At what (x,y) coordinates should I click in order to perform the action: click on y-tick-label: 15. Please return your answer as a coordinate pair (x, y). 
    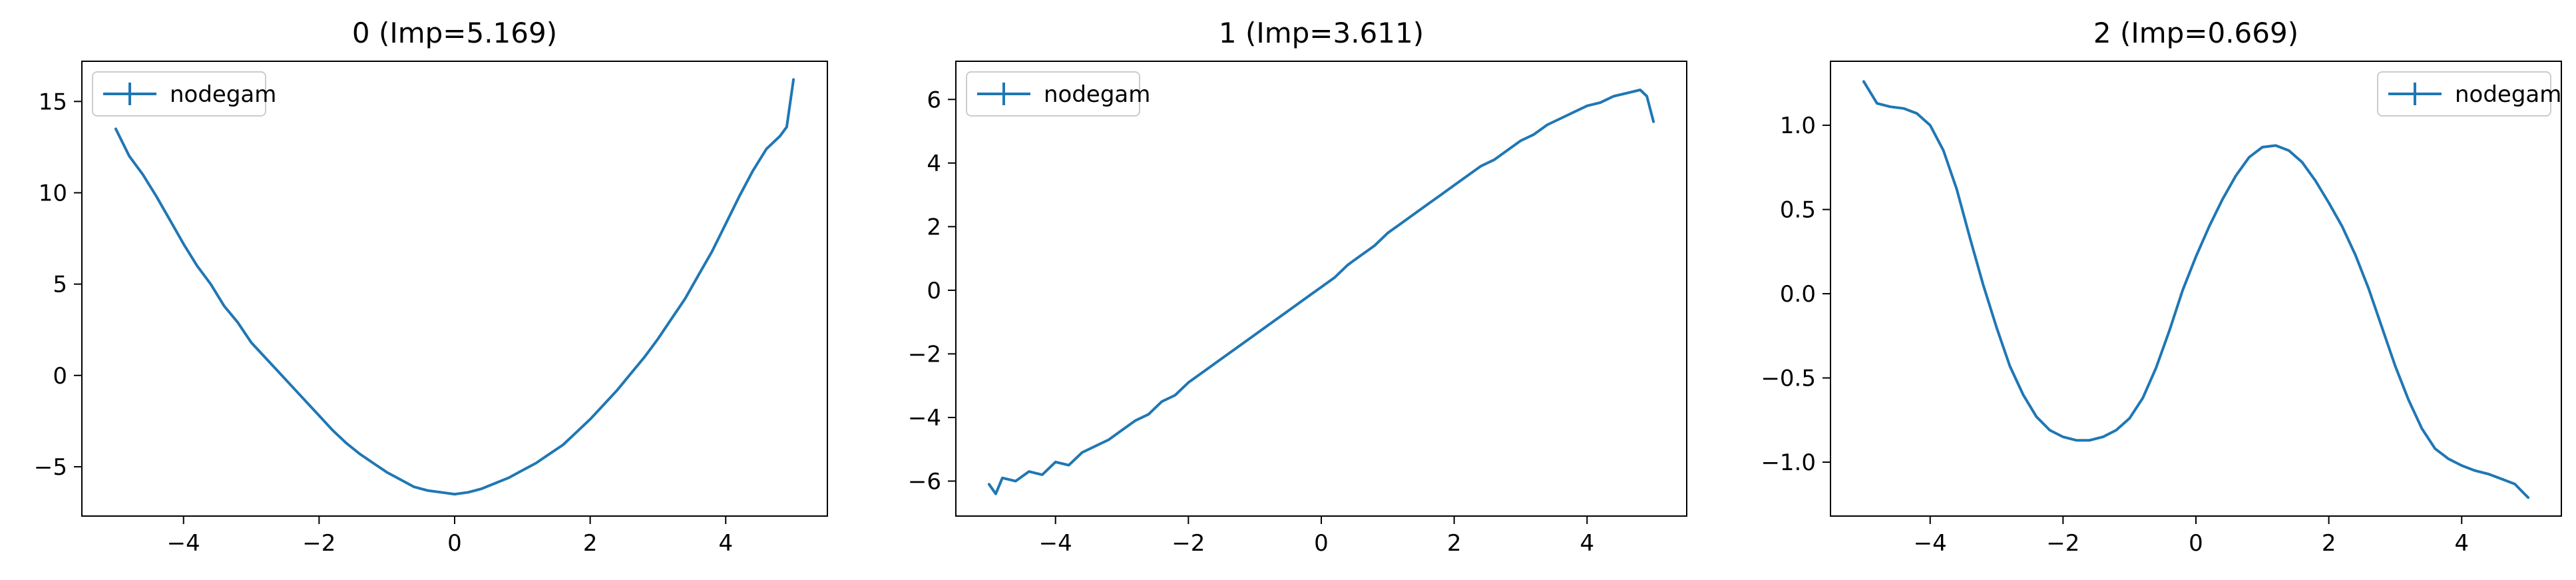
    Looking at the image, I should click on (53, 102).